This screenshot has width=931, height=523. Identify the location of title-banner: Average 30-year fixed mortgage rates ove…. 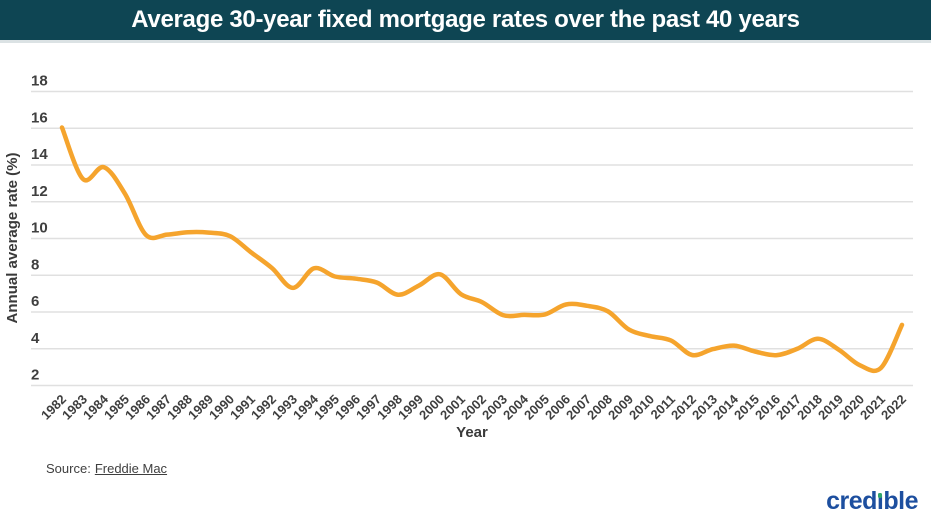
(465, 21).